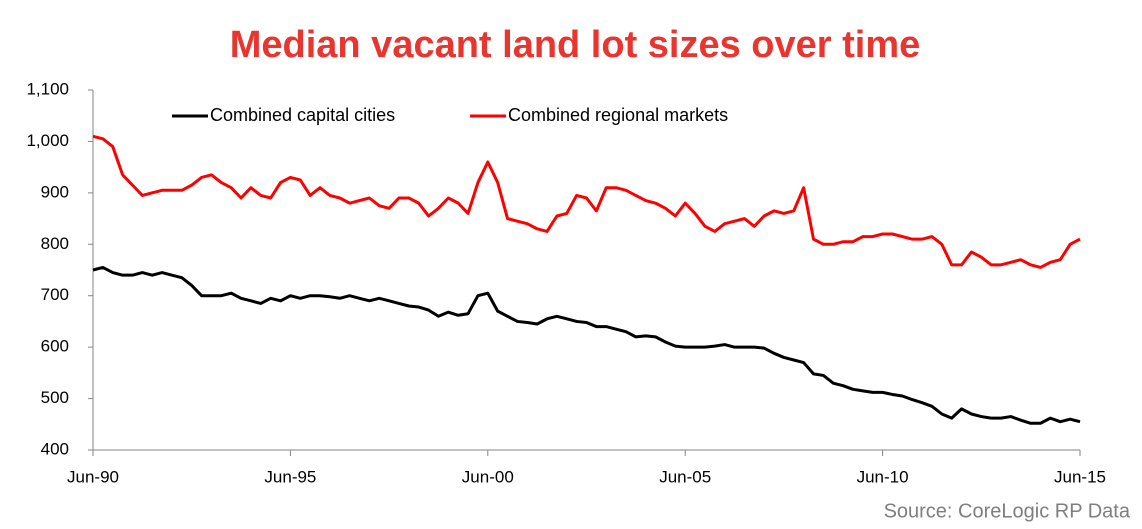 The image size is (1142, 529). Describe the element at coordinates (93, 476) in the screenshot. I see `x-tick-label: Jun-90` at that location.